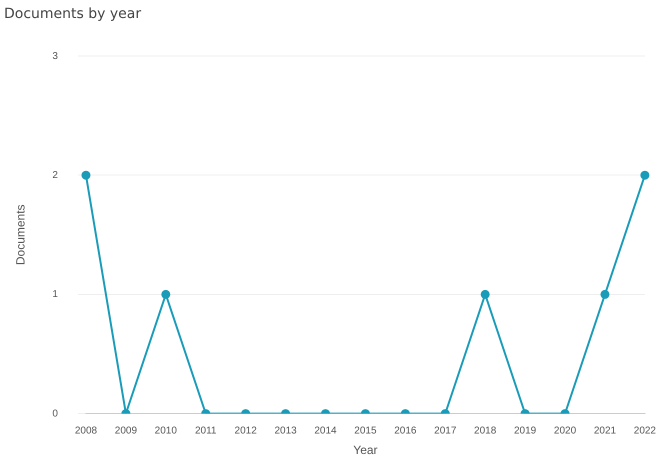 The image size is (659, 466). What do you see at coordinates (525, 430) in the screenshot?
I see `x-tick-label: 2019` at bounding box center [525, 430].